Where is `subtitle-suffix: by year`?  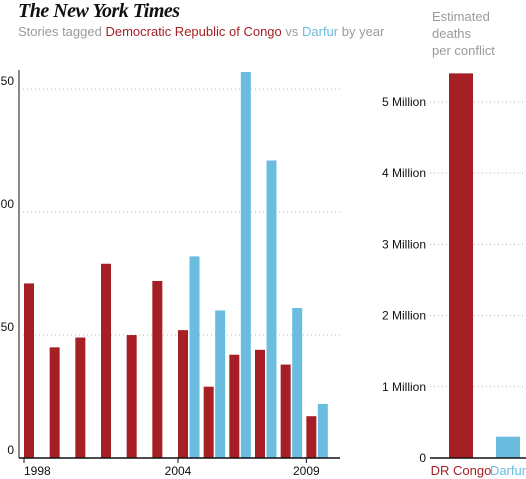 subtitle-suffix: by year is located at coordinates (361, 31).